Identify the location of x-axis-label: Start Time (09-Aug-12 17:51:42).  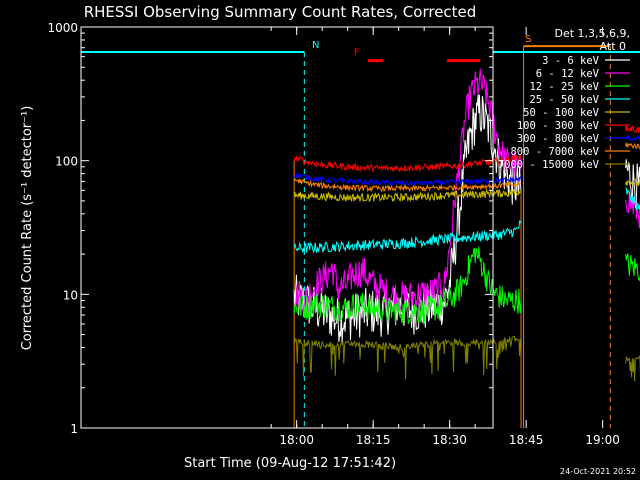
(290, 463).